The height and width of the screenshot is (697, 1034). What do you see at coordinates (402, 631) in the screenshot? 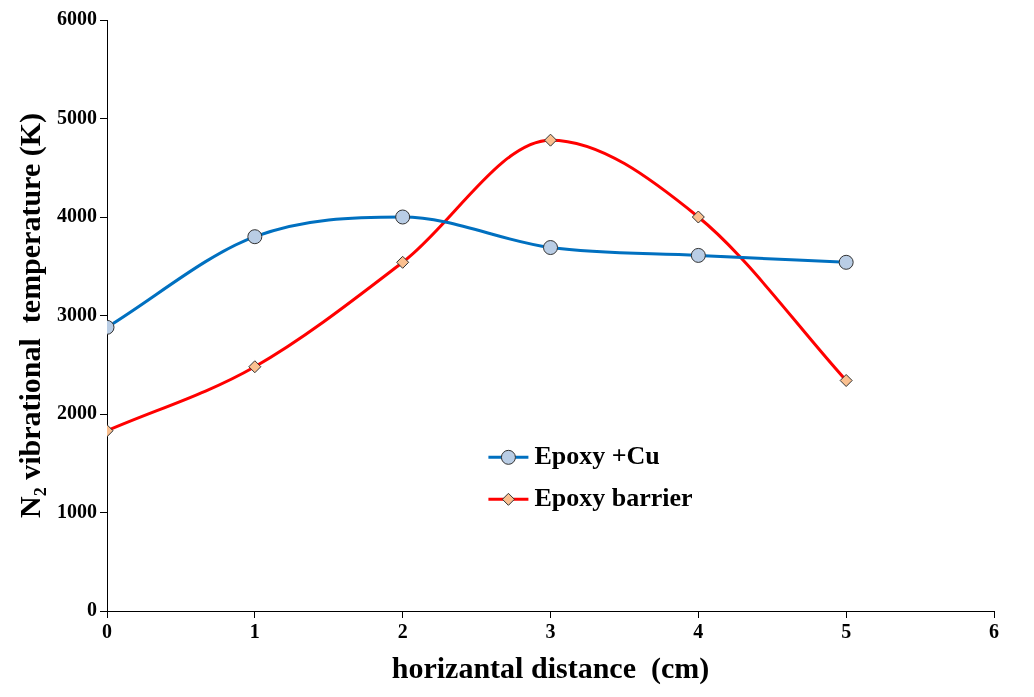
I see `x-tick-label: 2` at bounding box center [402, 631].